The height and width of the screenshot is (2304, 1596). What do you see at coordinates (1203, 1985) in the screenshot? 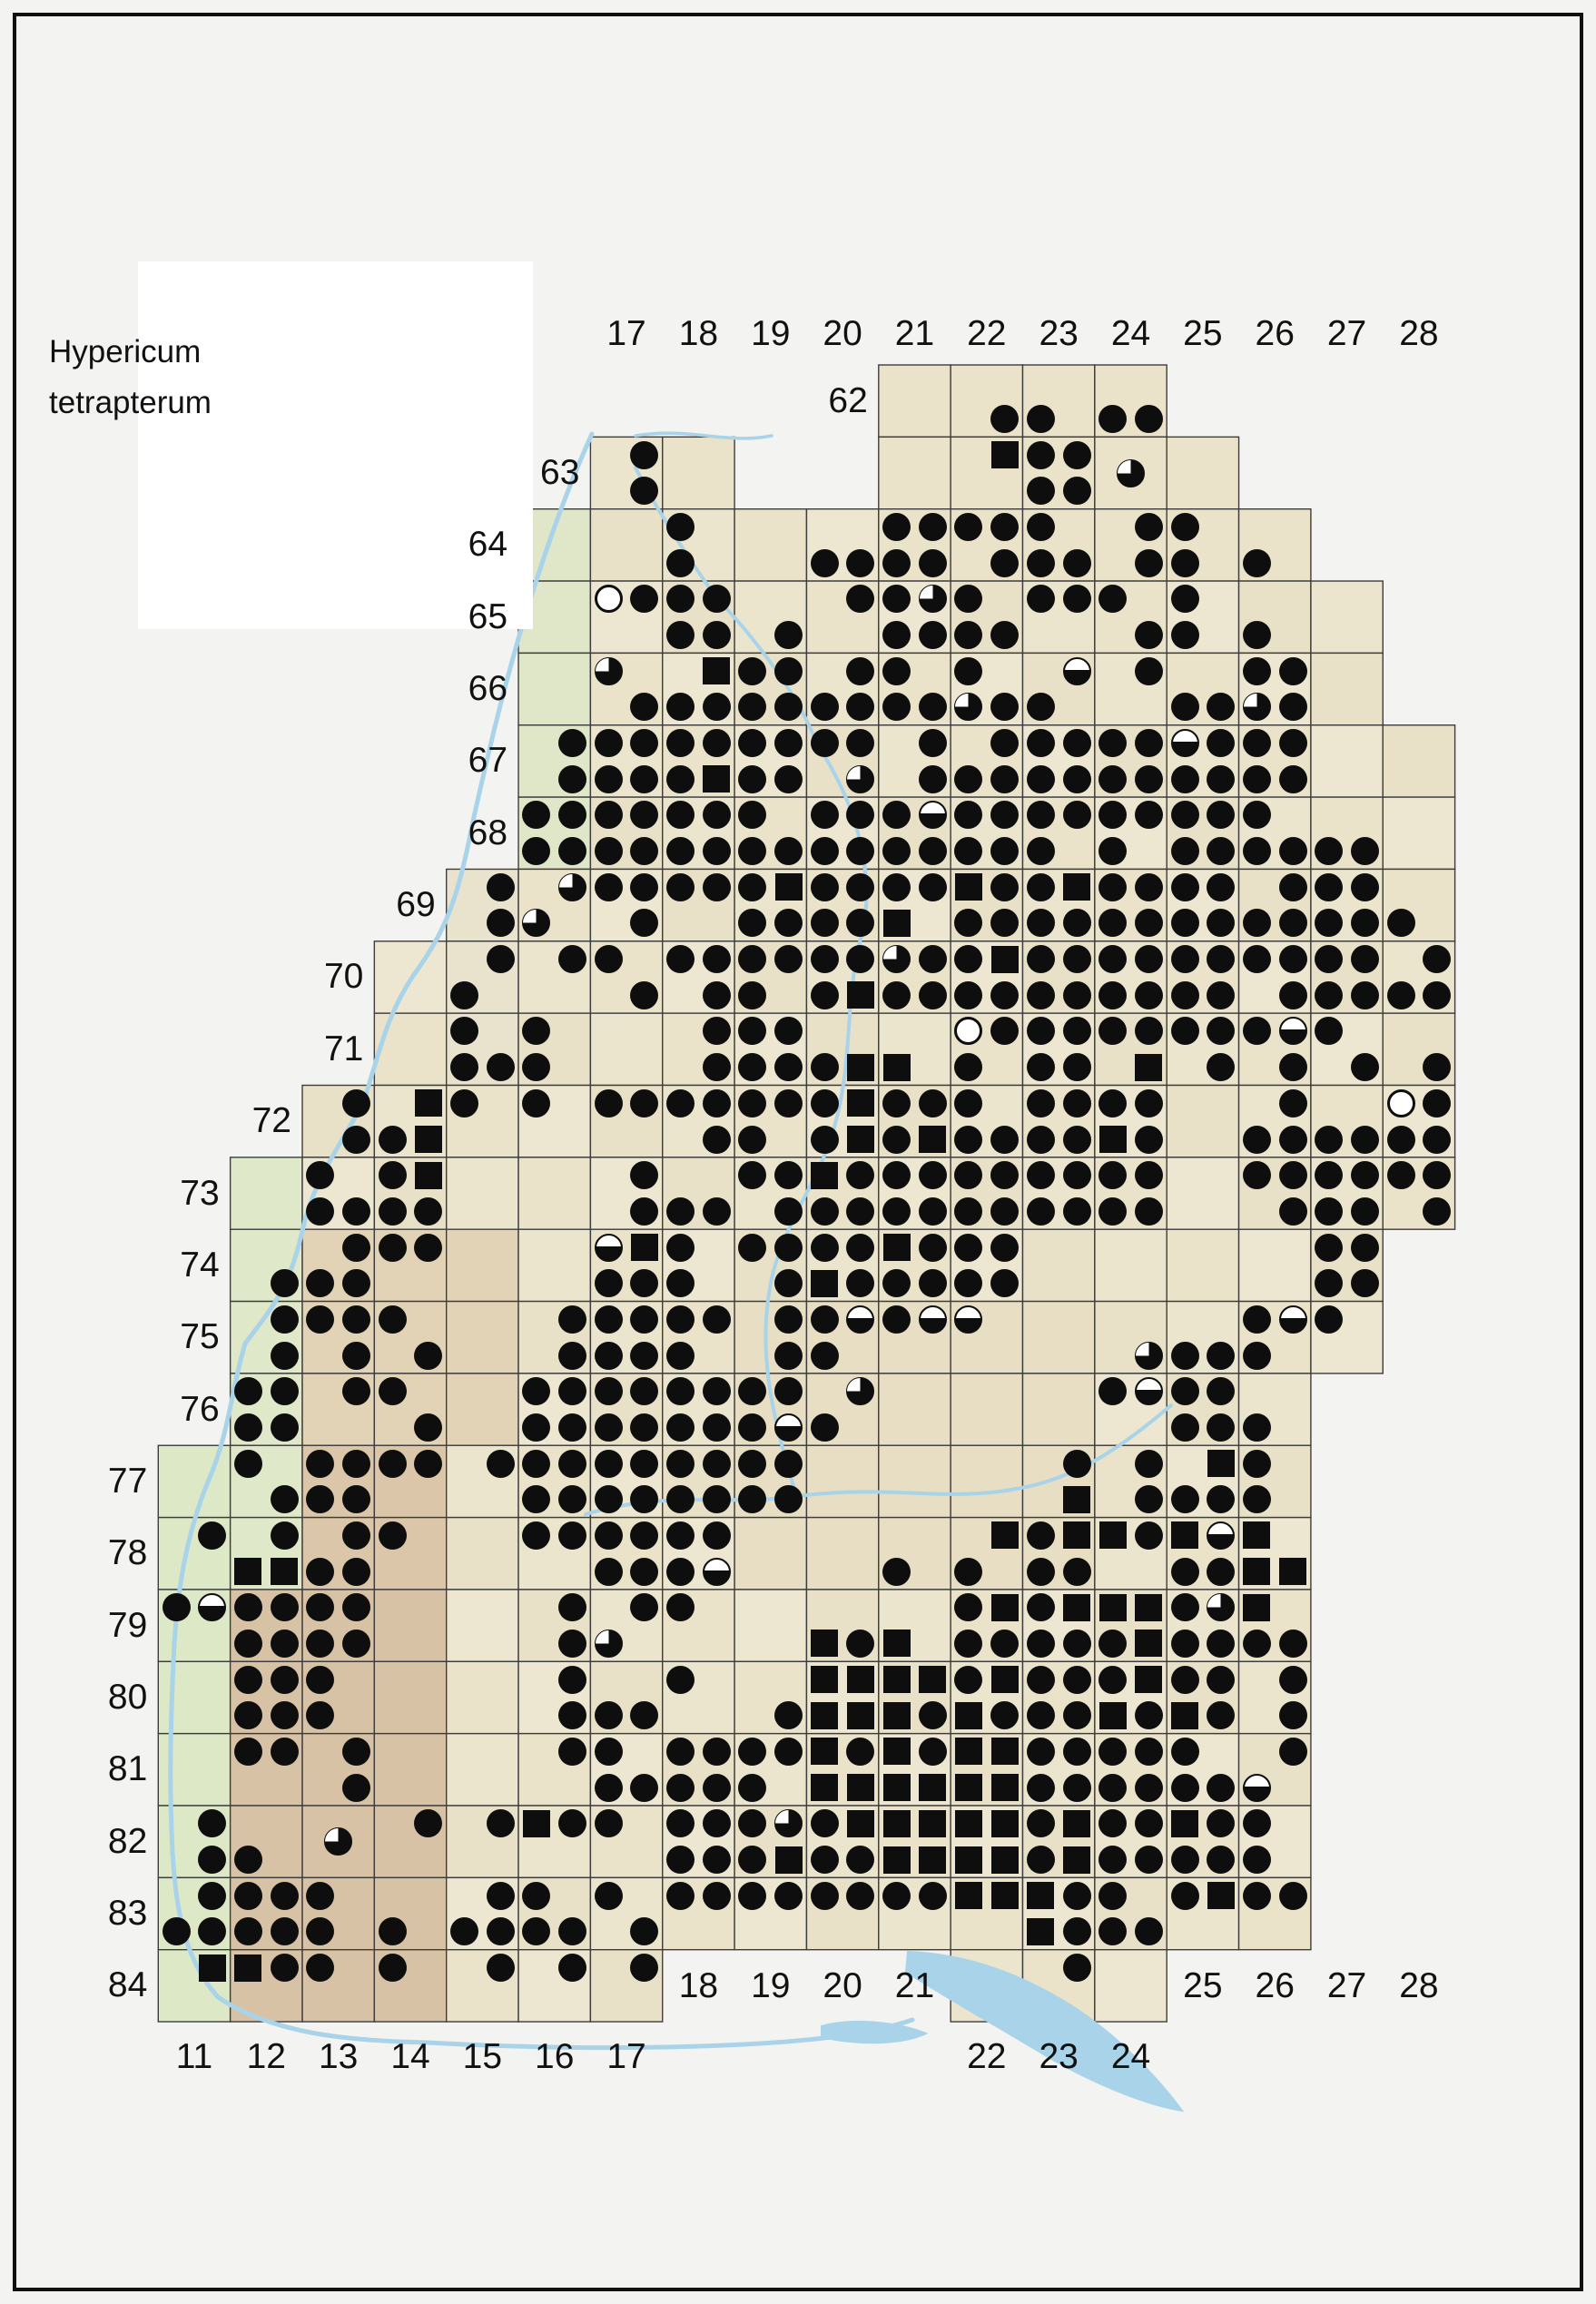
I see `grid-col-label-bottom: 25` at bounding box center [1203, 1985].